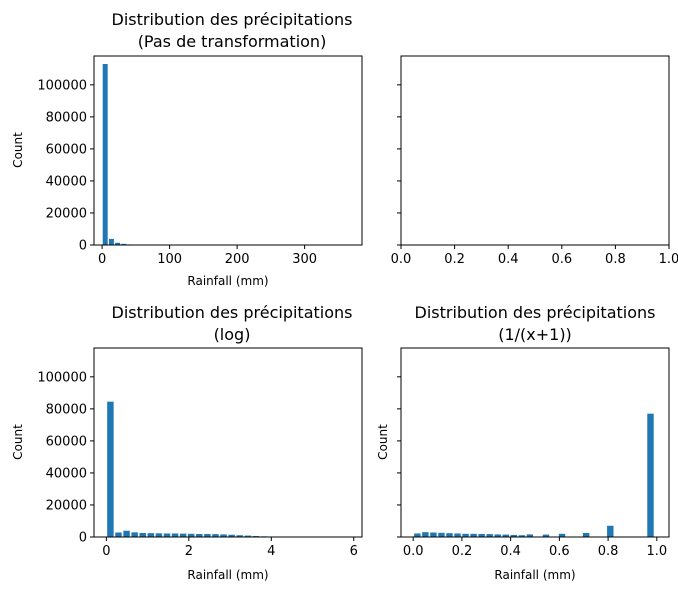 The height and width of the screenshot is (590, 678). Describe the element at coordinates (189, 551) in the screenshot. I see `x-tick-label: 2` at that location.